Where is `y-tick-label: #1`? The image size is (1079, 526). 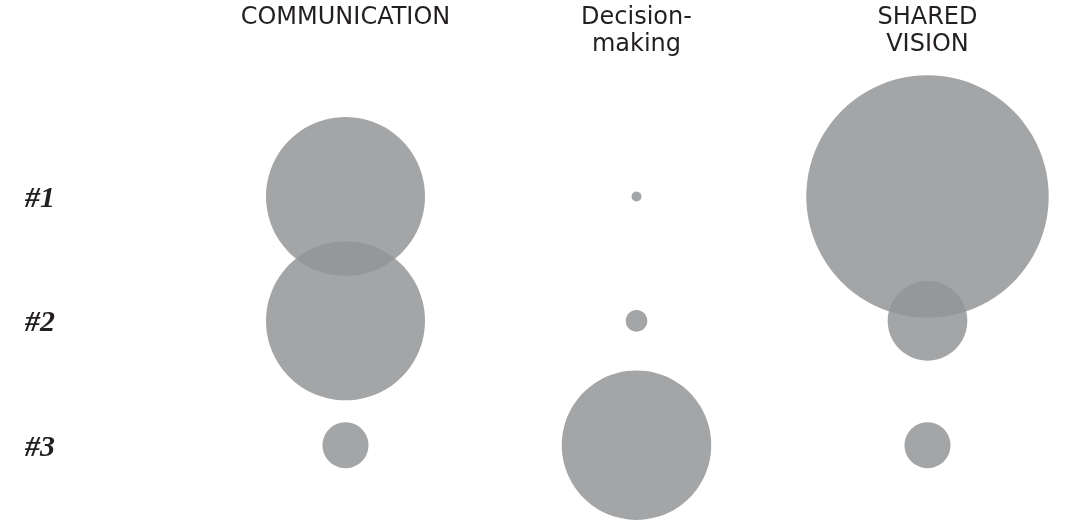
y-tick-label: #1 is located at coordinates (39, 196).